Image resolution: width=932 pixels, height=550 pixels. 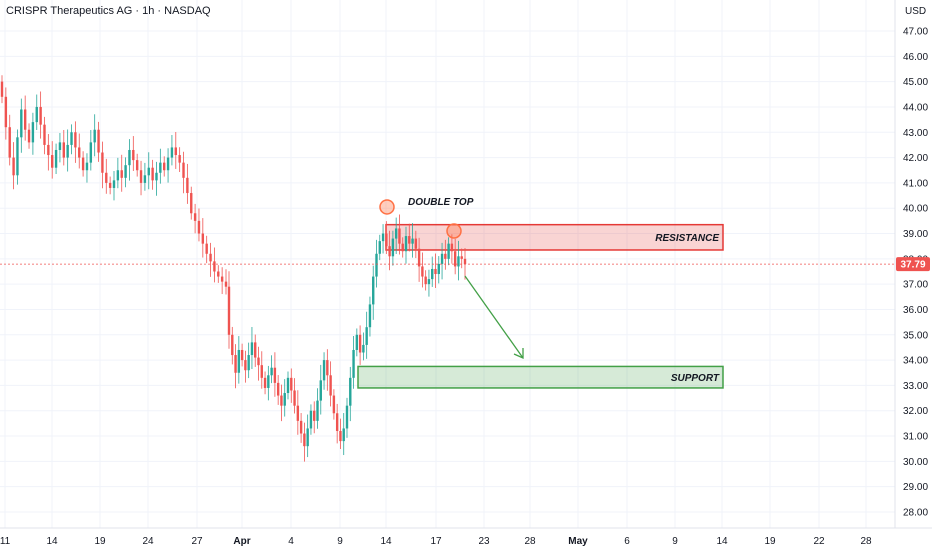 What do you see at coordinates (915, 57) in the screenshot?
I see `y-tick-label: 46.00` at bounding box center [915, 57].